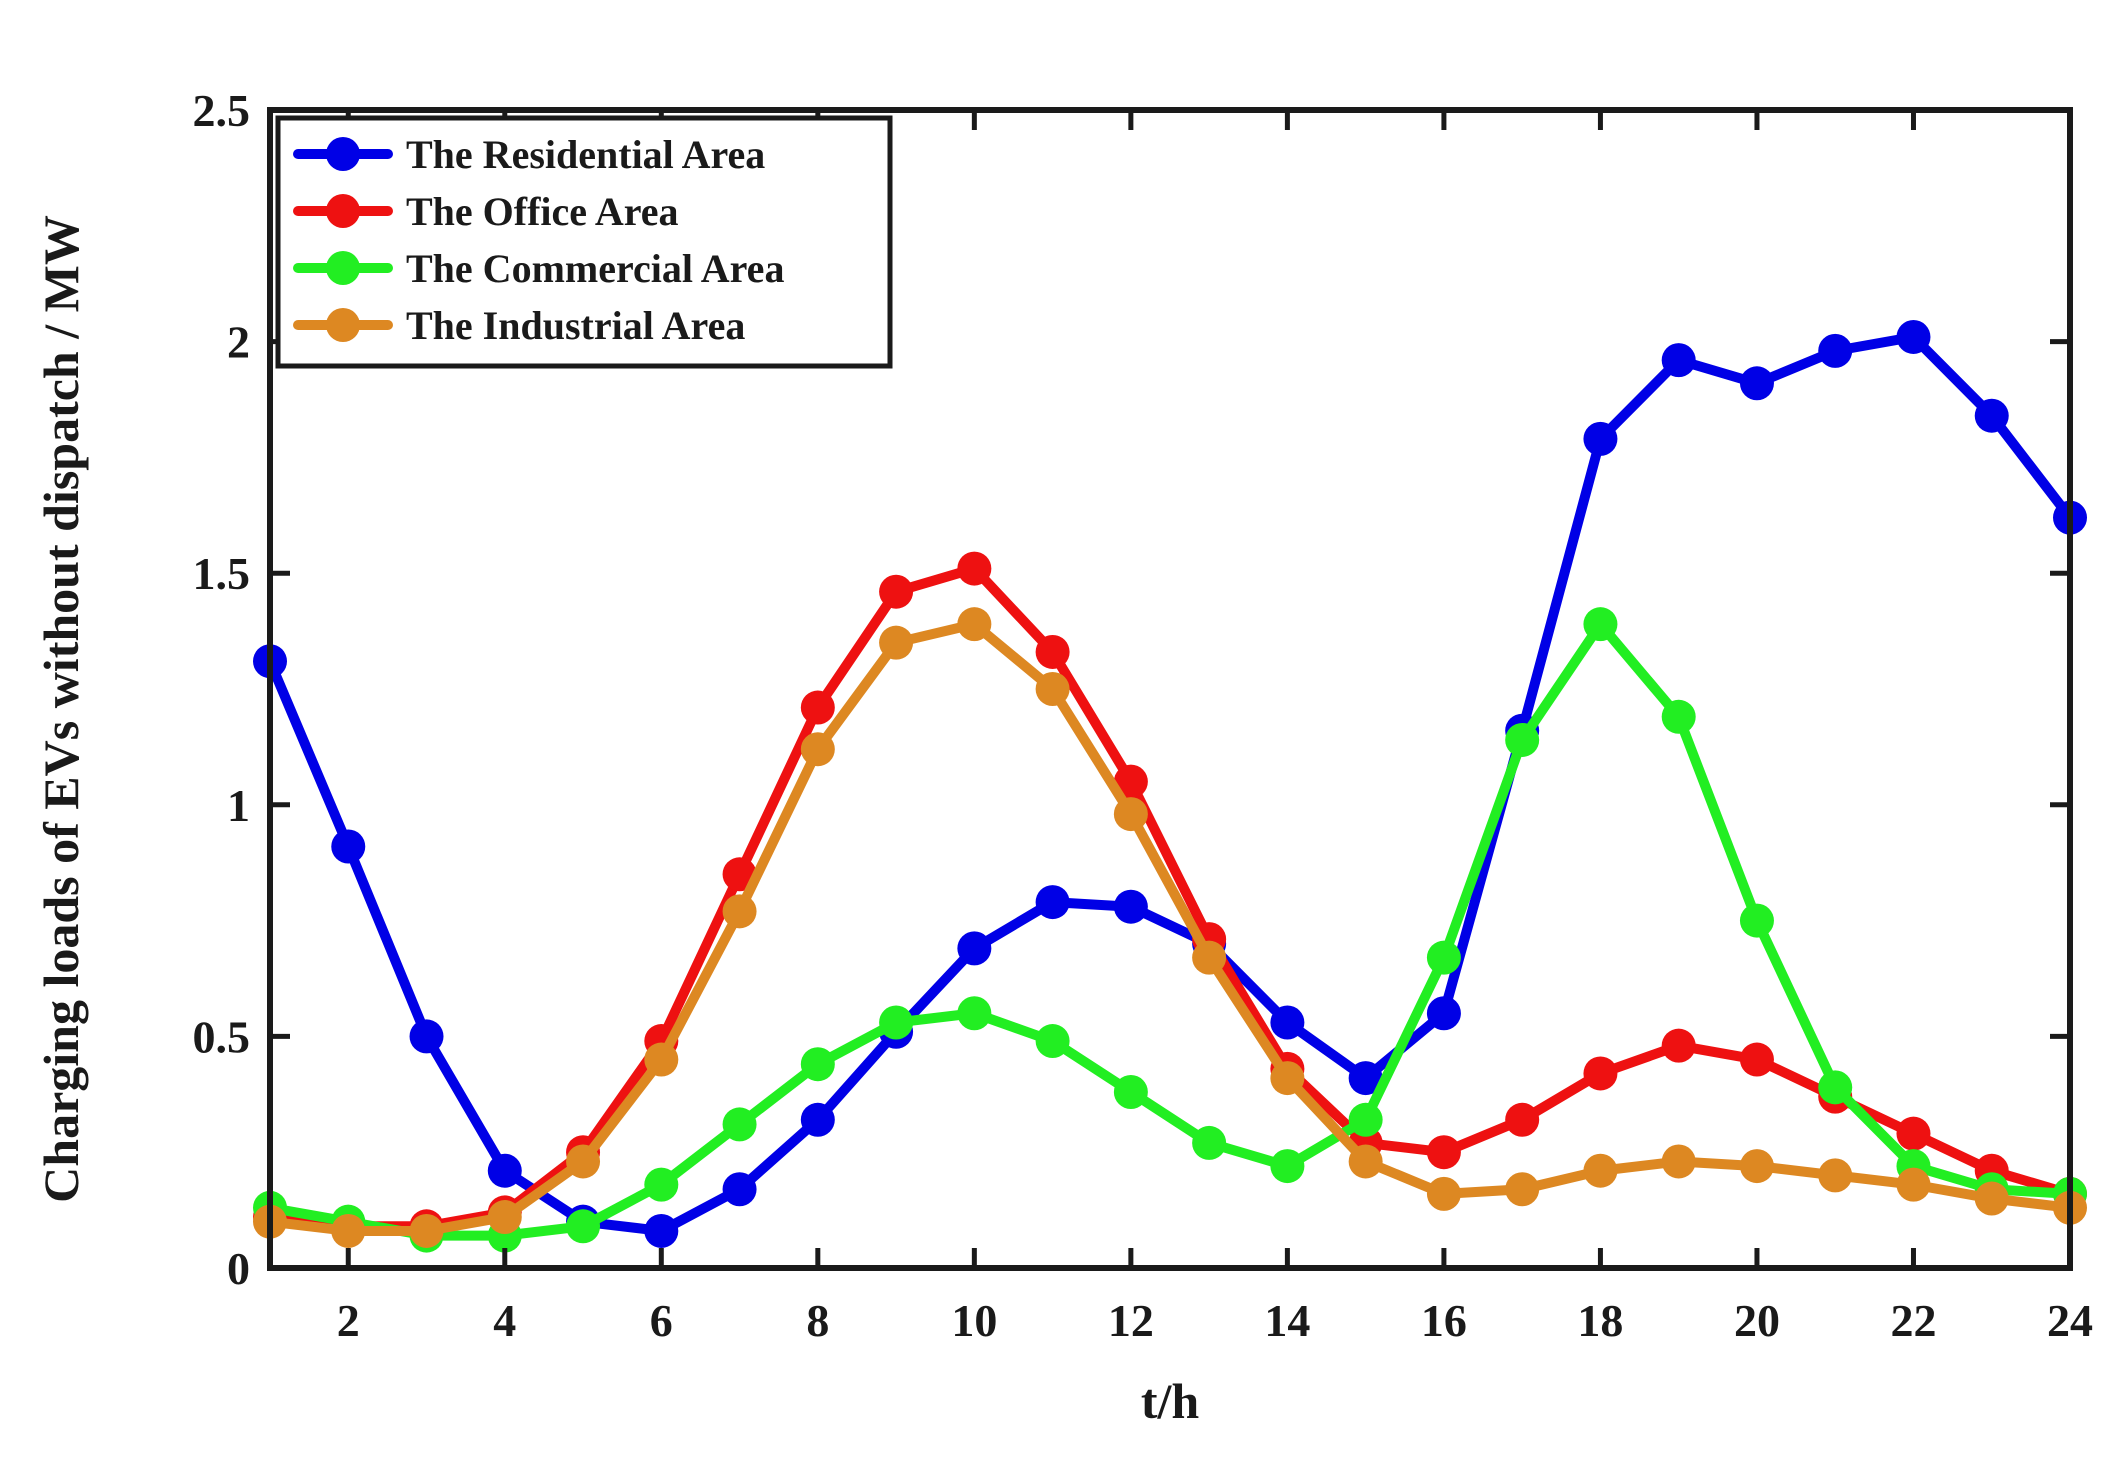 This screenshot has width=2128, height=1457. What do you see at coordinates (595, 268) in the screenshot?
I see `legend-label-3: The Commercial Area` at bounding box center [595, 268].